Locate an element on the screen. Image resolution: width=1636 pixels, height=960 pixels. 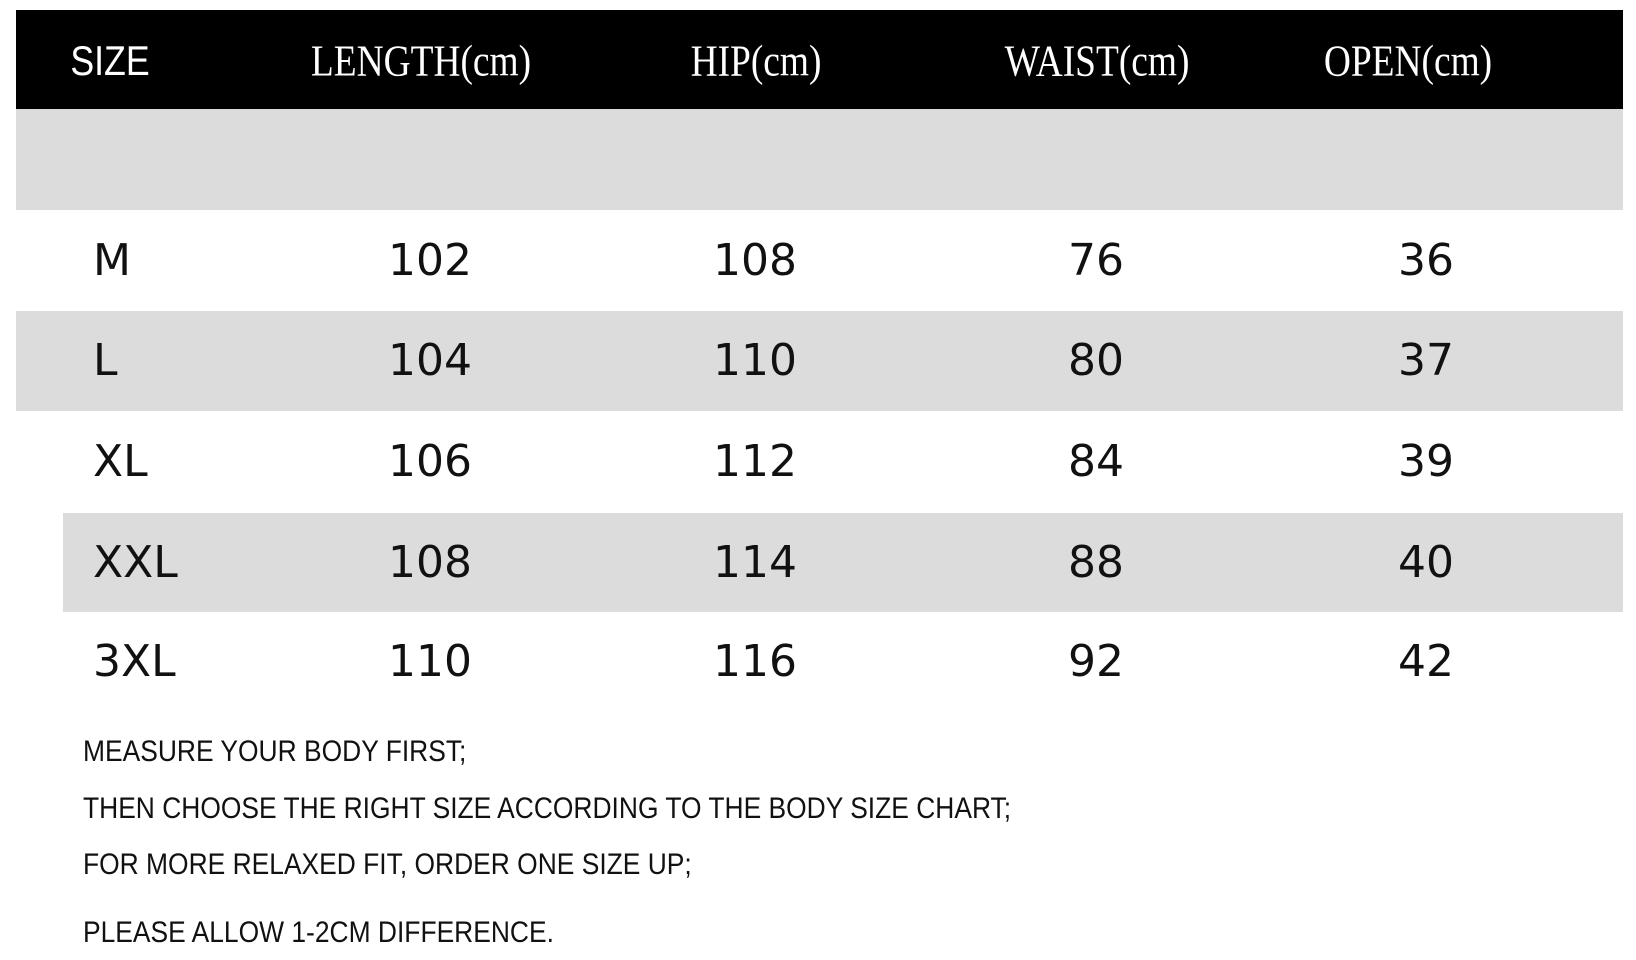
measurement: 116 is located at coordinates (755, 661).